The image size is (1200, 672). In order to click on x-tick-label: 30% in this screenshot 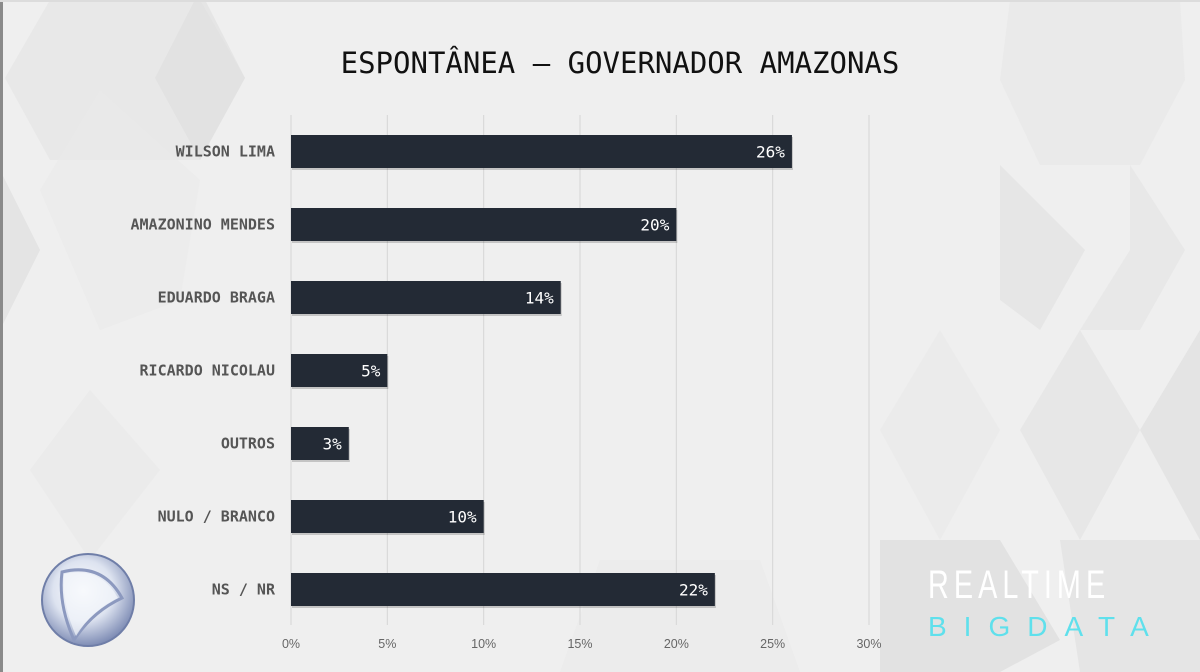, I will do `click(868, 644)`.